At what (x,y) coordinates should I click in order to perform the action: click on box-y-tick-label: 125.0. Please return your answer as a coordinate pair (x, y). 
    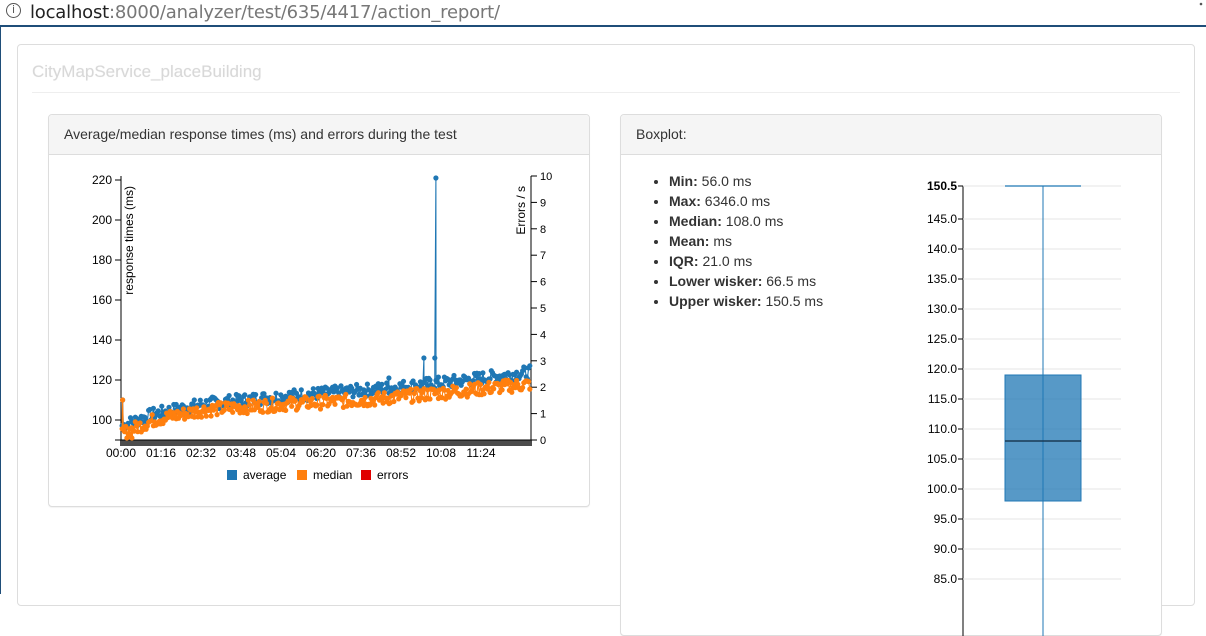
    Looking at the image, I should click on (942, 339).